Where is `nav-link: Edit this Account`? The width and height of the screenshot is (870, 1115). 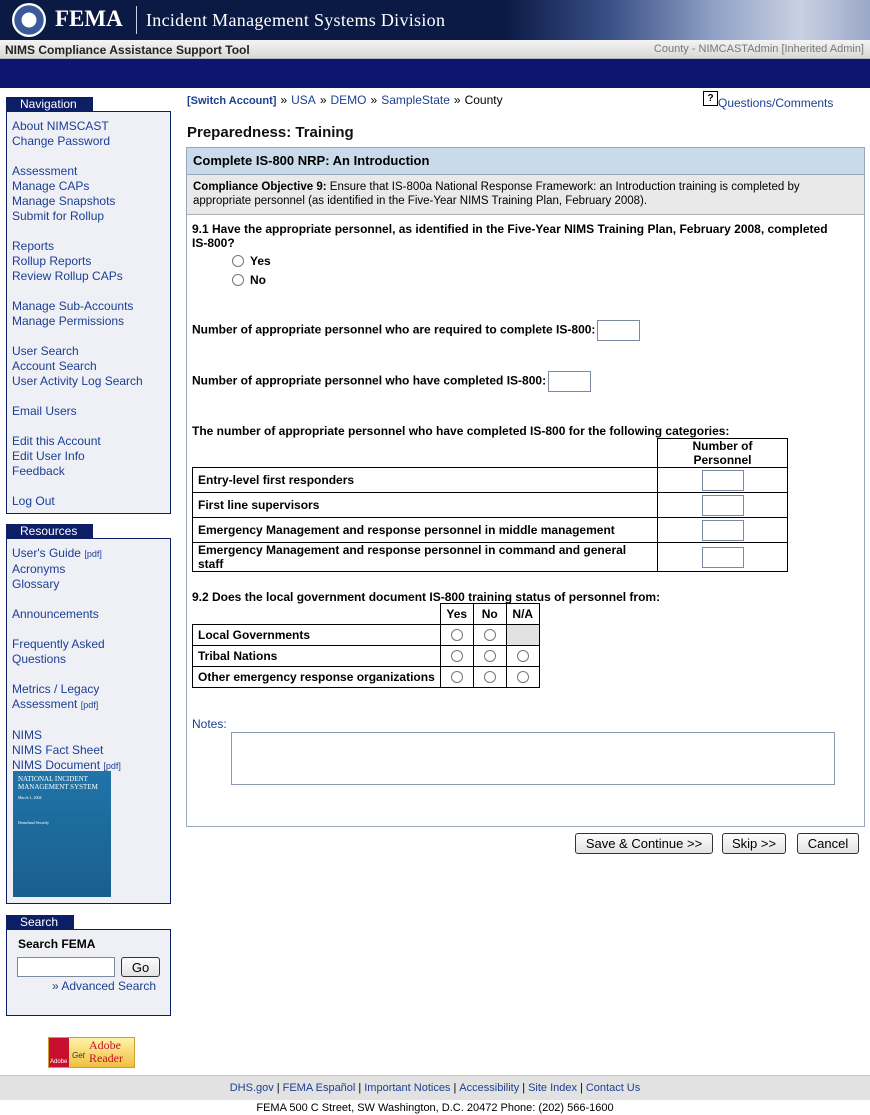
nav-link: Edit this Account is located at coordinates (56, 441).